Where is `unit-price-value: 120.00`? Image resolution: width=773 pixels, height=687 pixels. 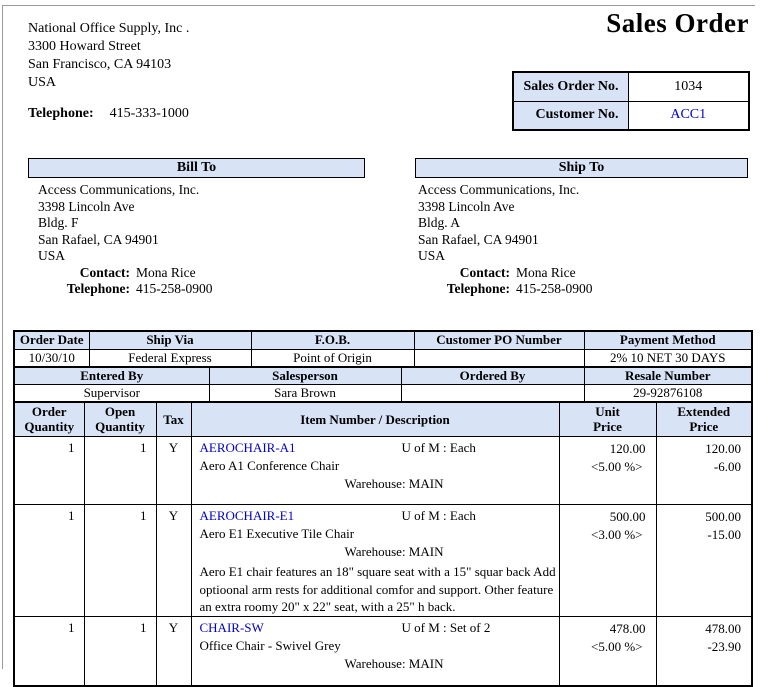 unit-price-value: 120.00 is located at coordinates (603, 449).